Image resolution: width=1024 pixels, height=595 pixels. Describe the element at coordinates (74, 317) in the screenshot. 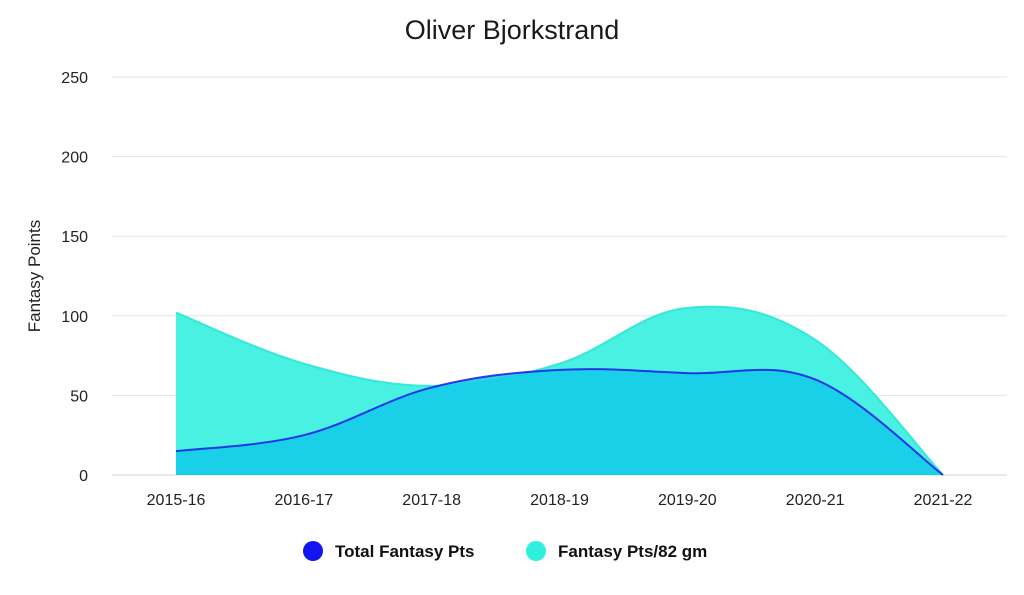

I see `y-tick-label-100: 100` at that location.